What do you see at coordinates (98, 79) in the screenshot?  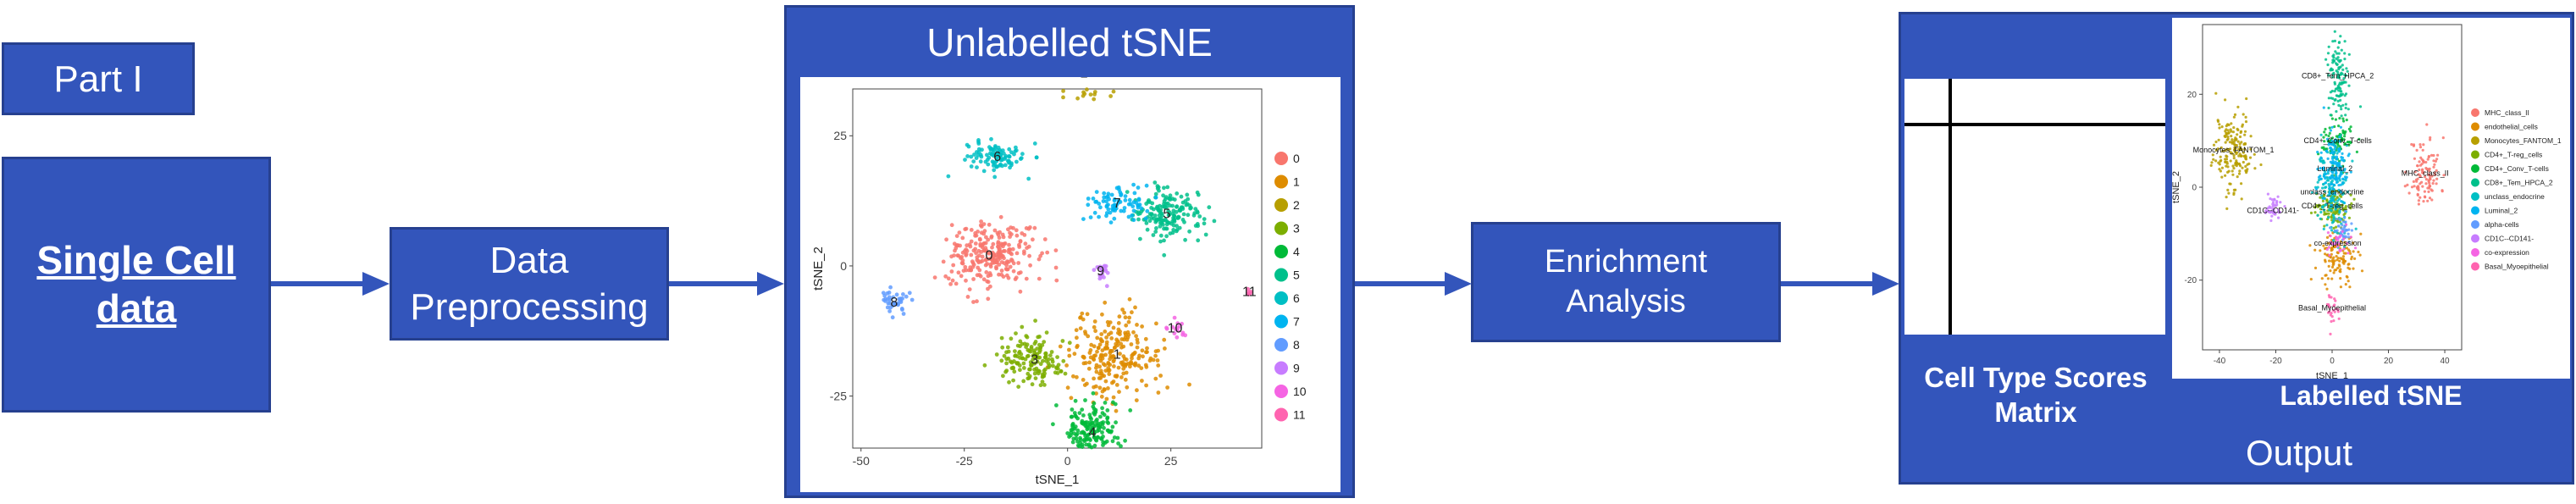 I see `part-label-text: Part I` at bounding box center [98, 79].